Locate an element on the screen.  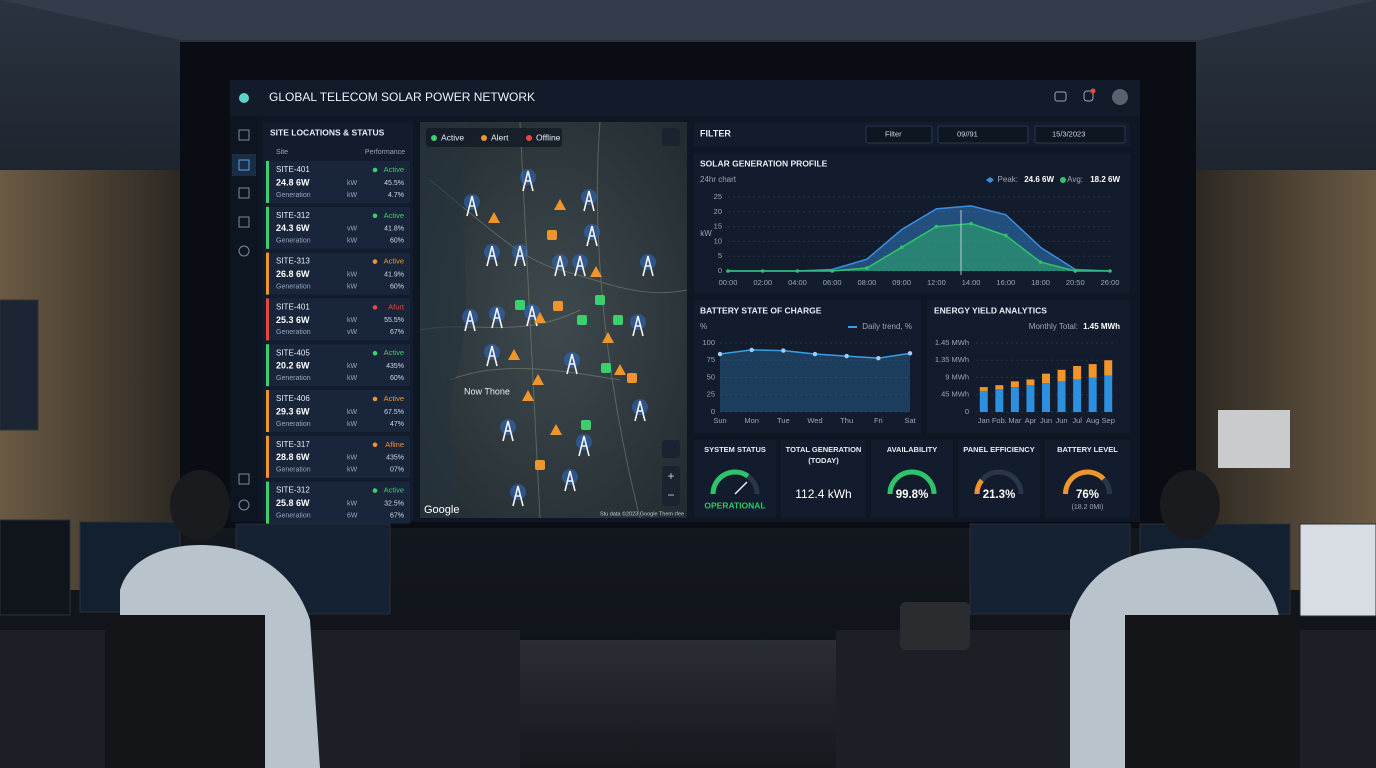
zoom-buttons is located at coordinates (671, 486).